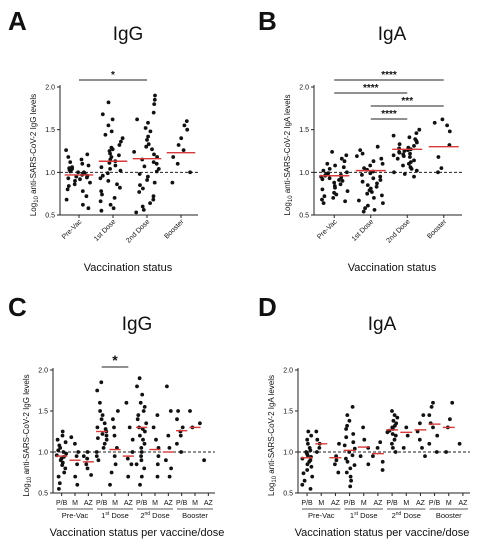  What do you see at coordinates (288, 494) in the screenshot?
I see `y-tick-label: 0.5` at bounding box center [288, 494].